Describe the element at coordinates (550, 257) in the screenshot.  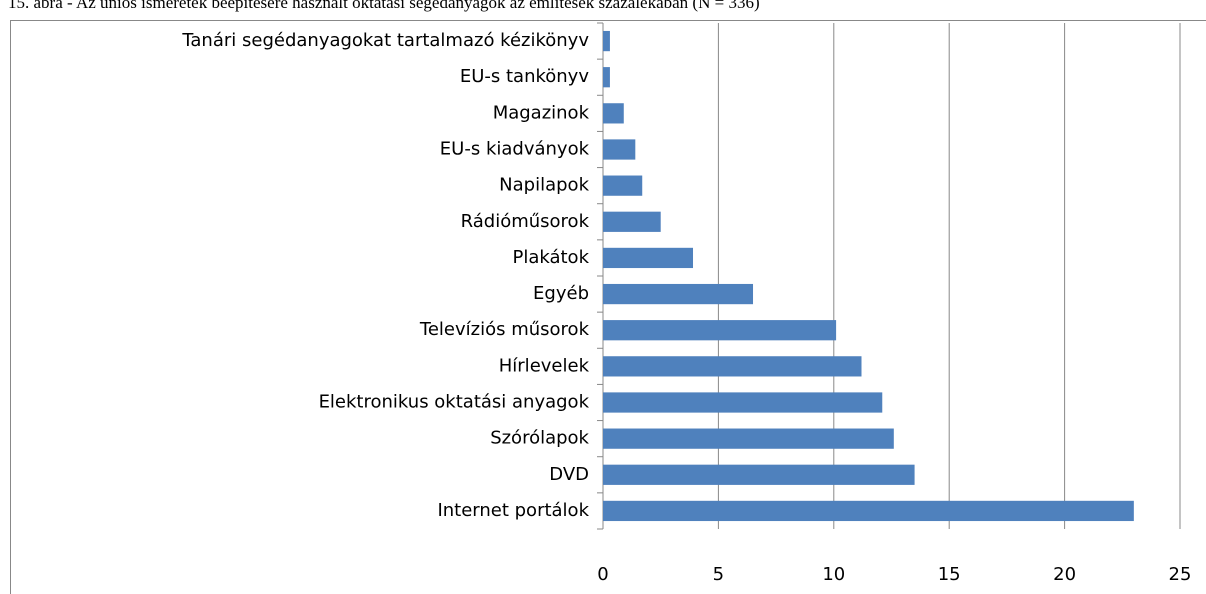
I see `y-tick-label: Plakátok` at that location.